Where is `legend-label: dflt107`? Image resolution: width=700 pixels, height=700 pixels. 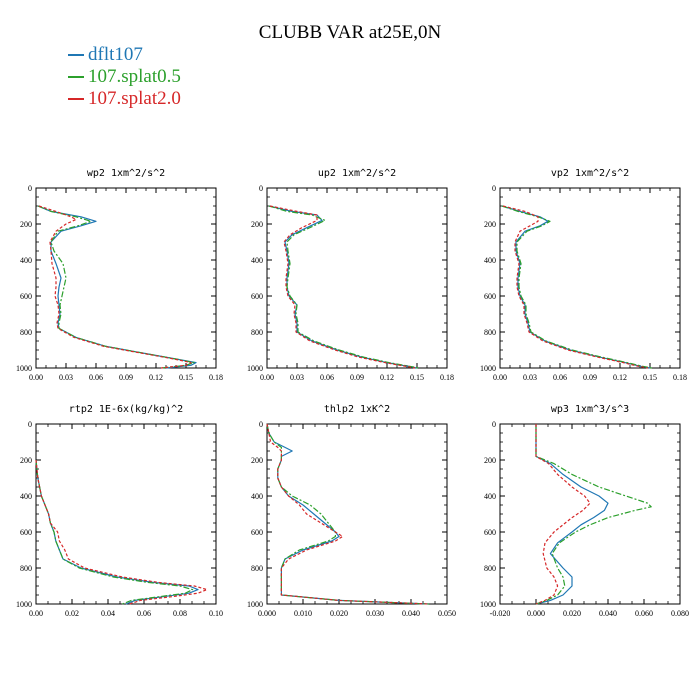 legend-label: dflt107 is located at coordinates (115, 54).